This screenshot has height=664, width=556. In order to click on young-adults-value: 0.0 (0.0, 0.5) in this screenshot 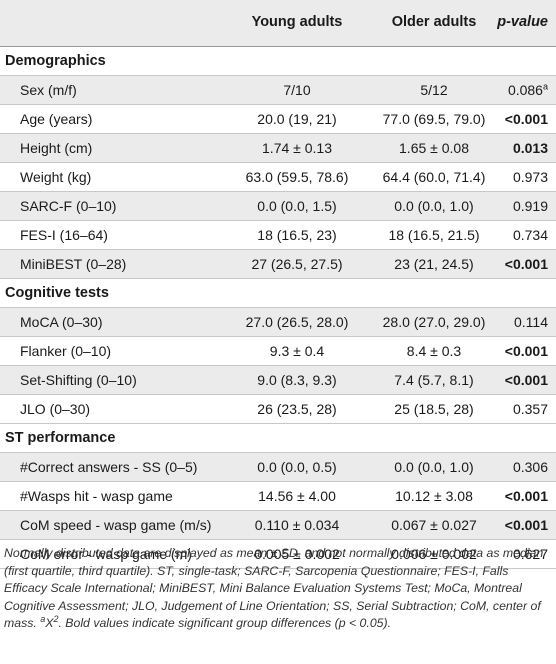, I will do `click(297, 467)`.